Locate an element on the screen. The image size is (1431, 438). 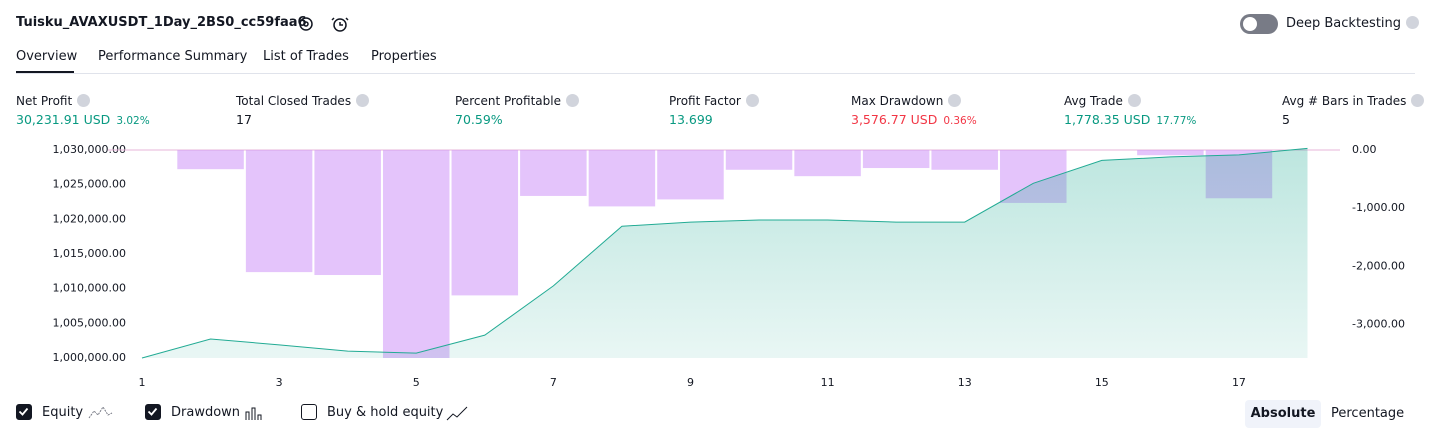
metric-value-text: 17 is located at coordinates (244, 119).